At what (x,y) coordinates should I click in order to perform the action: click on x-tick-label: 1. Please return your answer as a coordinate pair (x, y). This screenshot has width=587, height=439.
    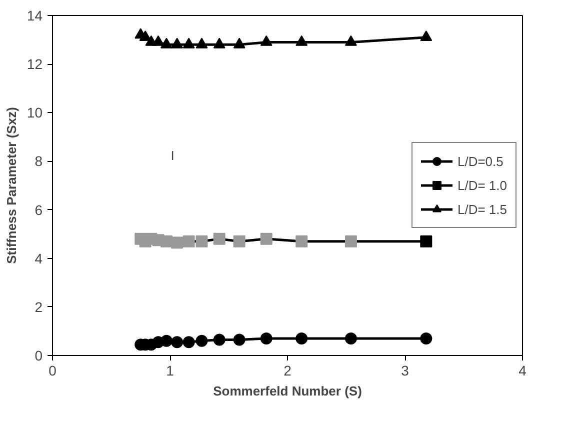
    Looking at the image, I should click on (170, 370).